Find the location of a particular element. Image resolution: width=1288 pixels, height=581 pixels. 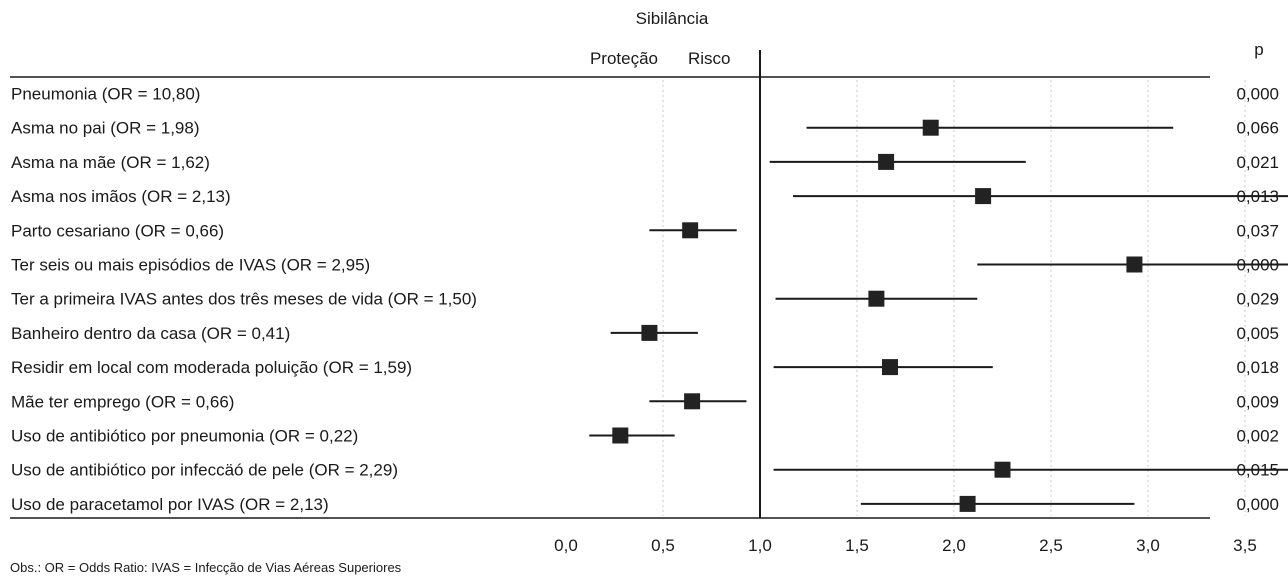

p-value: 0,015 is located at coordinates (1257, 470).